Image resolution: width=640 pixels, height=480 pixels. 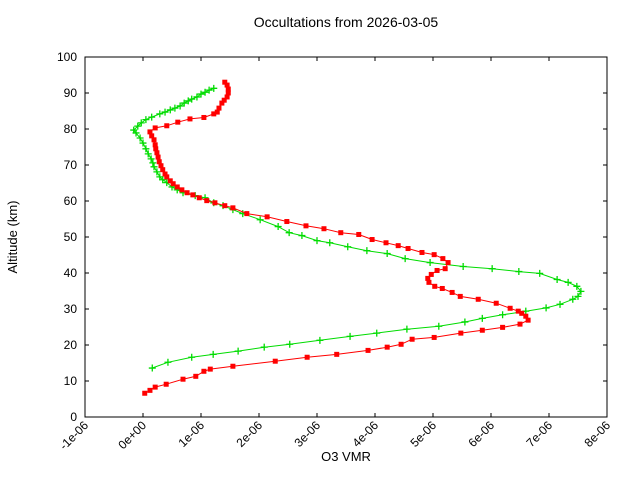 What do you see at coordinates (67, 57) in the screenshot?
I see `y-tick-label: 100` at bounding box center [67, 57].